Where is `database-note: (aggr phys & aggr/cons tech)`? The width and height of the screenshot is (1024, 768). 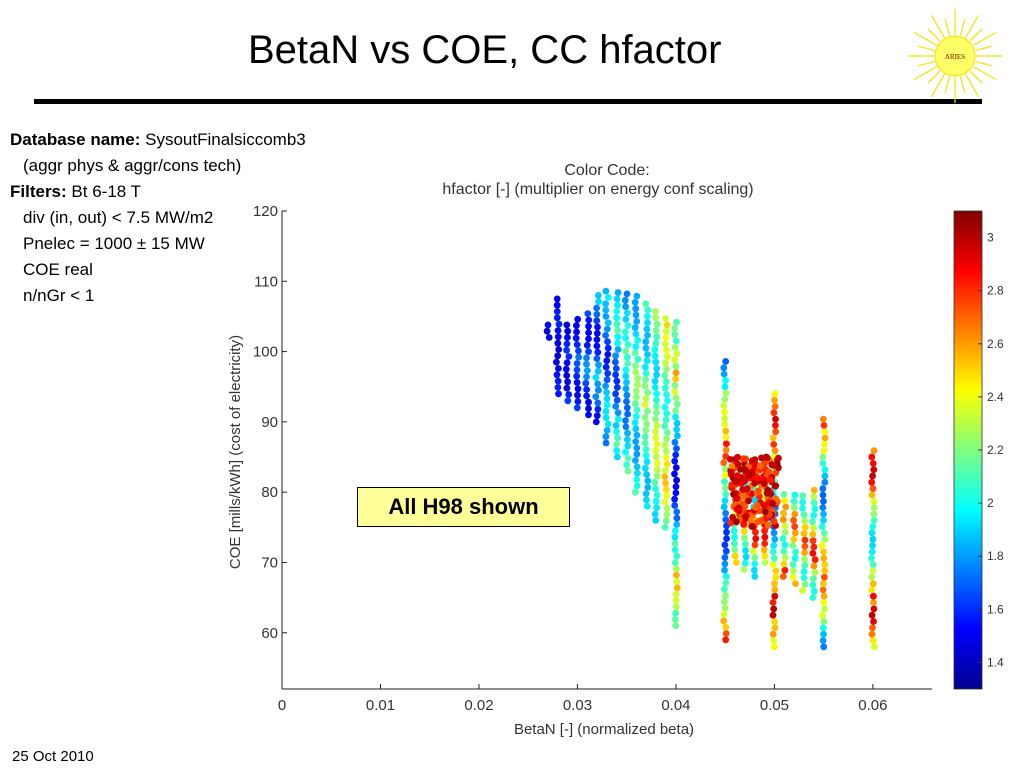 database-note: (aggr phys & aggr/cons tech) is located at coordinates (132, 165).